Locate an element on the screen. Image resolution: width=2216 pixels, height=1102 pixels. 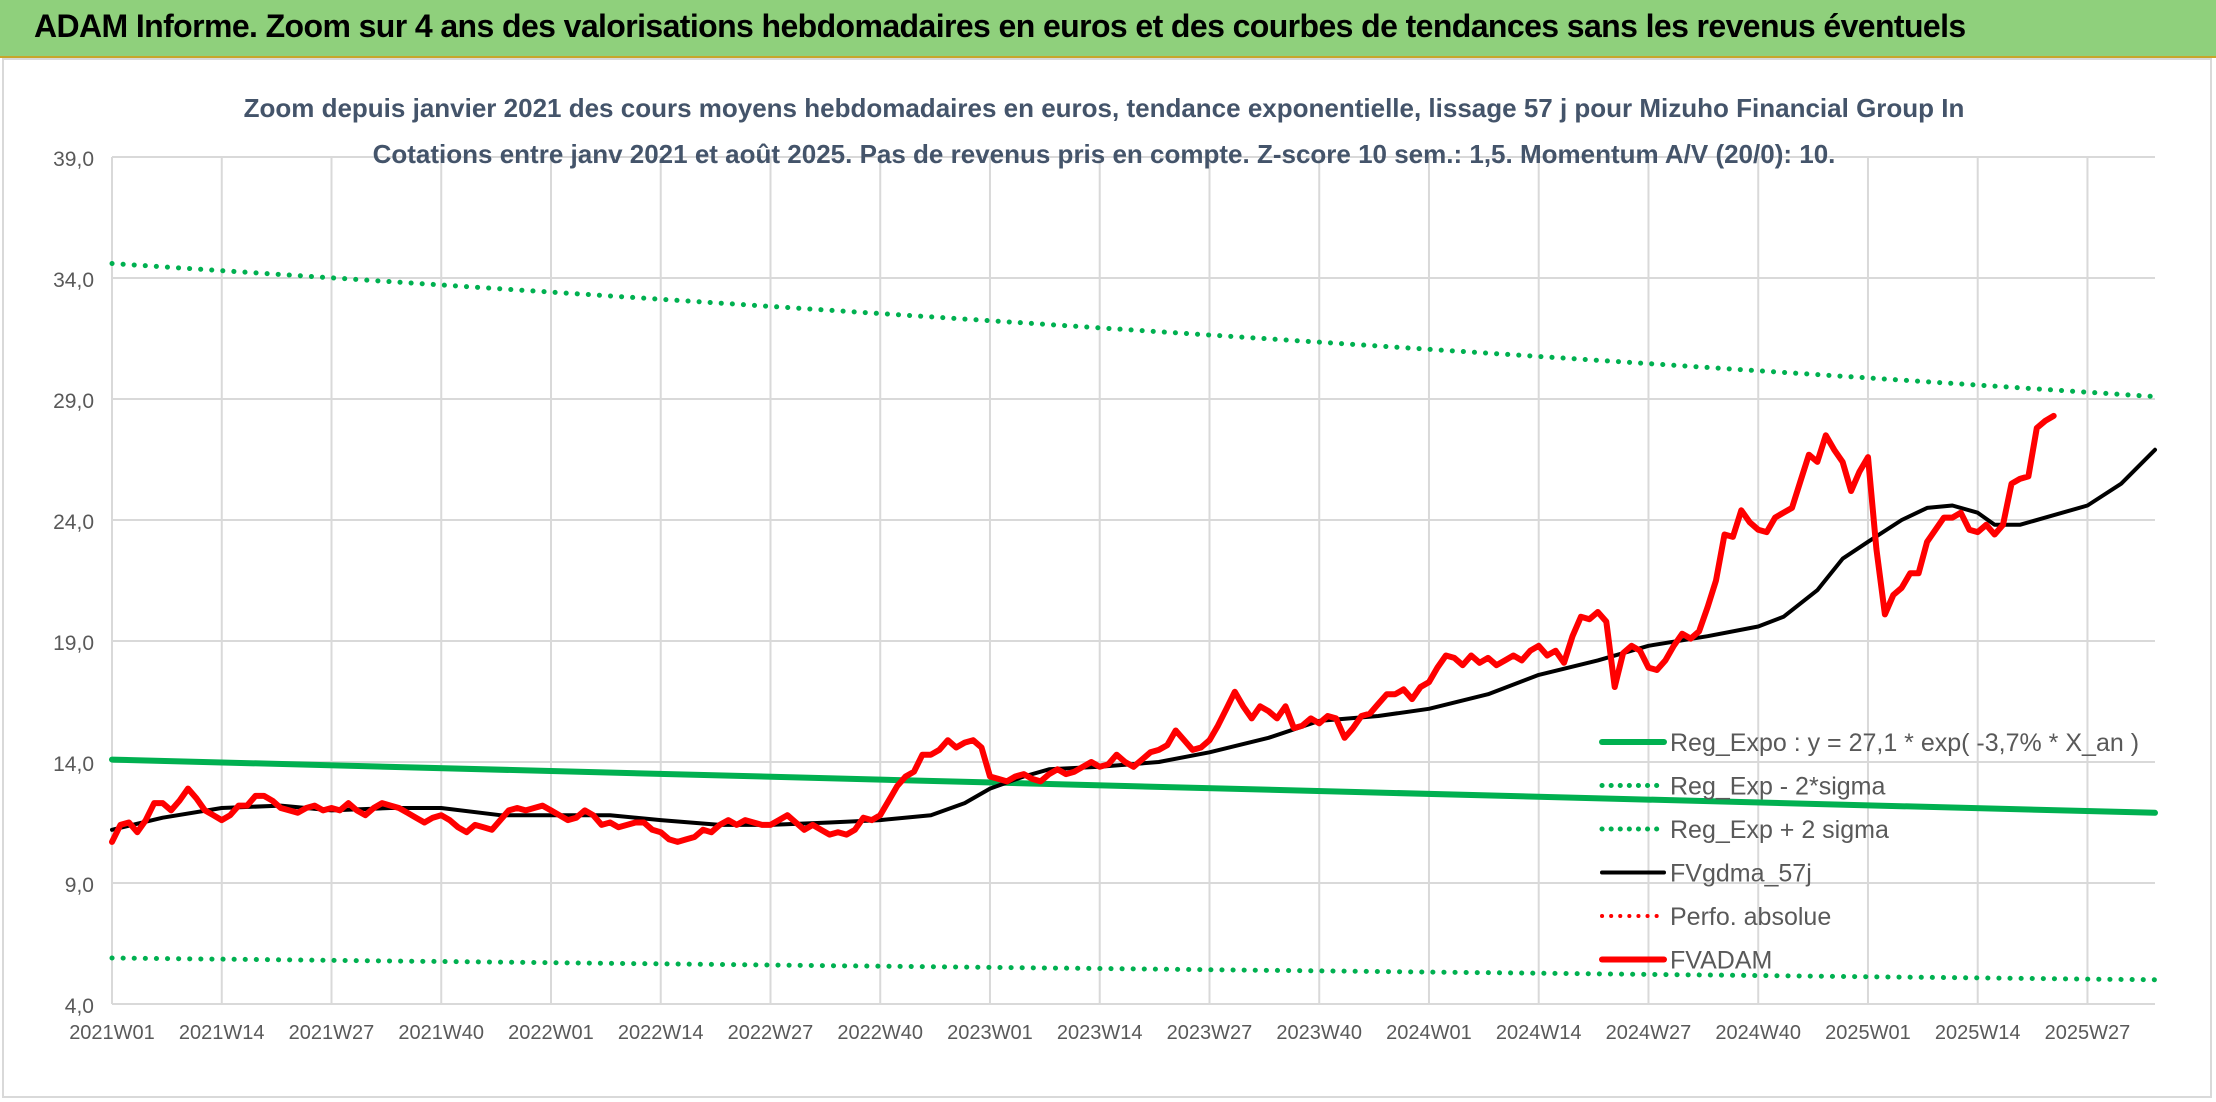
x-tick-label: 2021W40 is located at coordinates (441, 1033).